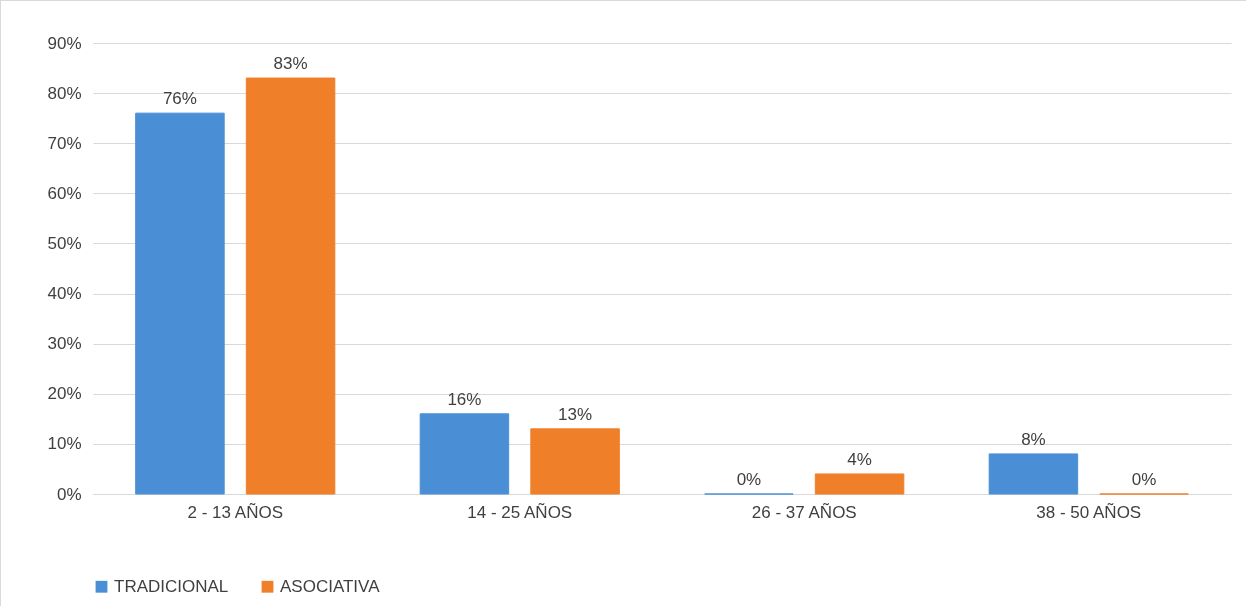 The image size is (1248, 608). I want to click on data-label: 8%, so click(1033, 439).